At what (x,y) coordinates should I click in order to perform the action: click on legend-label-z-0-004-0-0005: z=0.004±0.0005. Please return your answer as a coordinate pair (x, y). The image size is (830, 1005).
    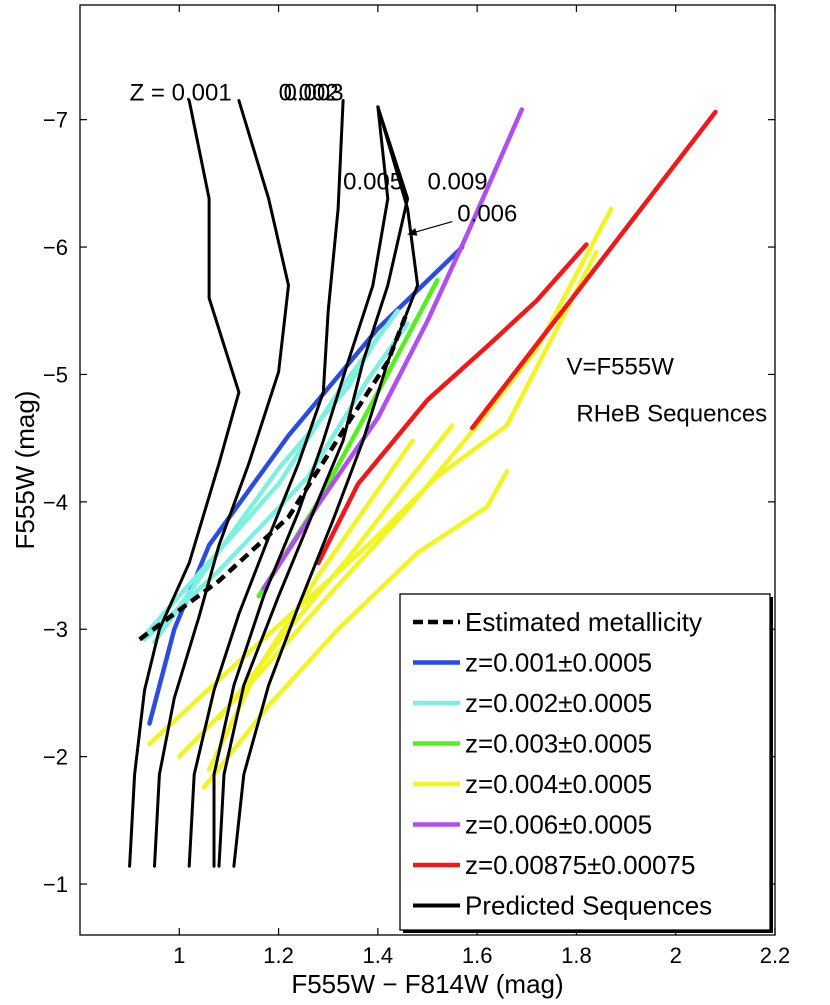
    Looking at the image, I should click on (558, 784).